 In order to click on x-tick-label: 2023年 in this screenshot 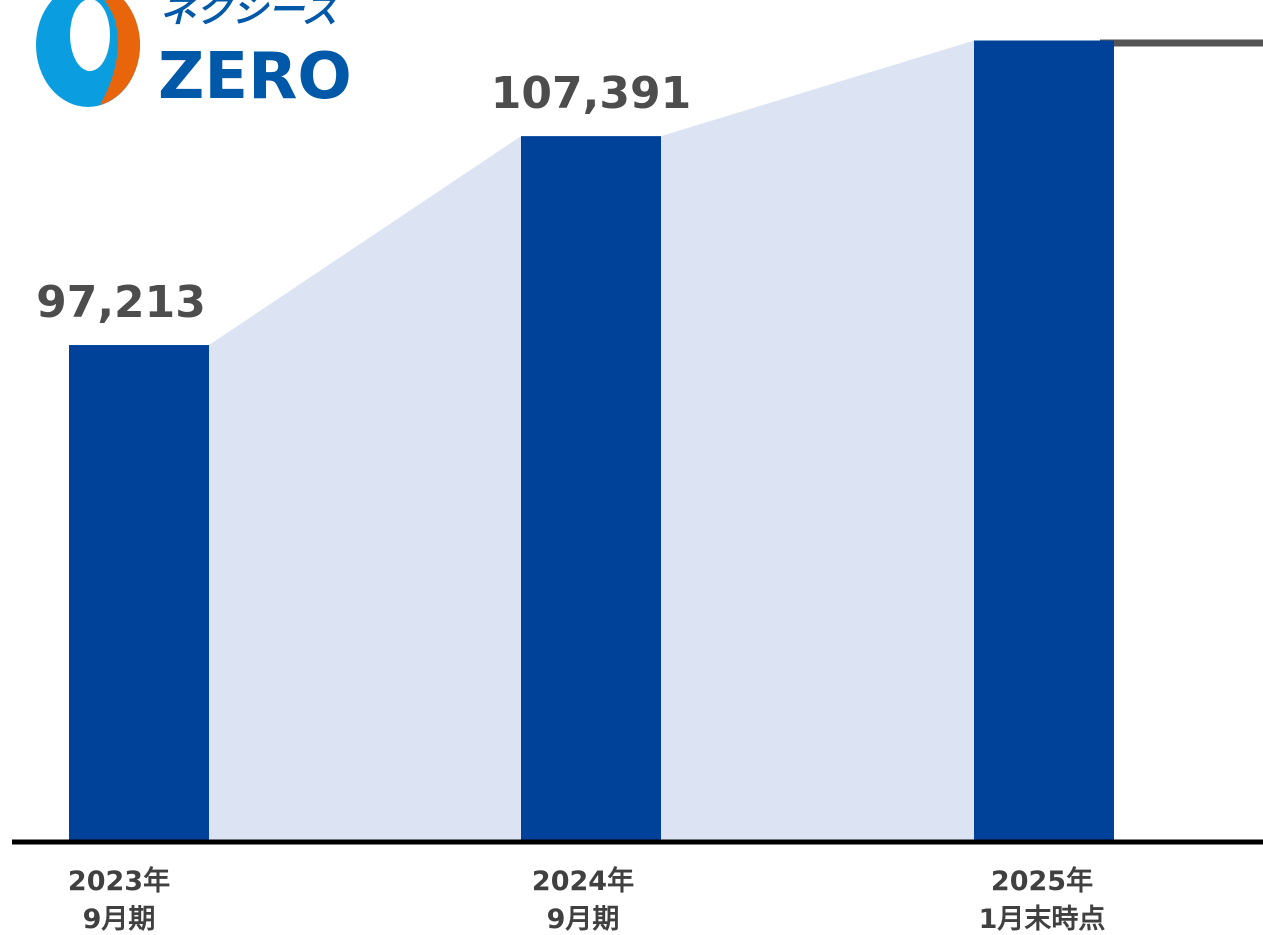, I will do `click(119, 881)`.